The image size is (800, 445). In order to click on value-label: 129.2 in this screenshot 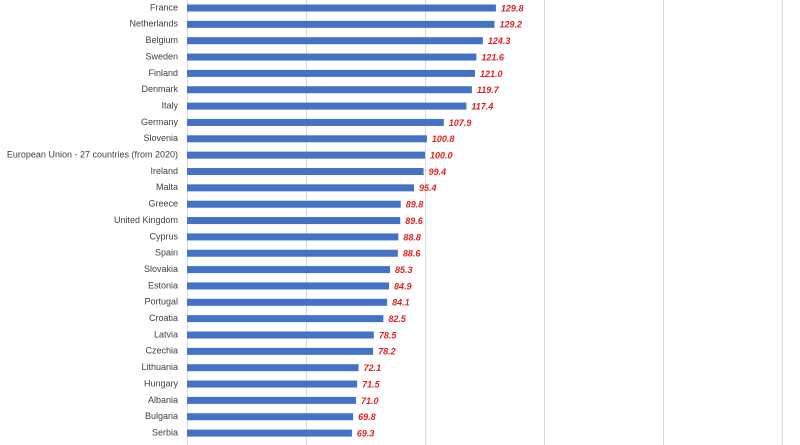, I will do `click(510, 25)`.